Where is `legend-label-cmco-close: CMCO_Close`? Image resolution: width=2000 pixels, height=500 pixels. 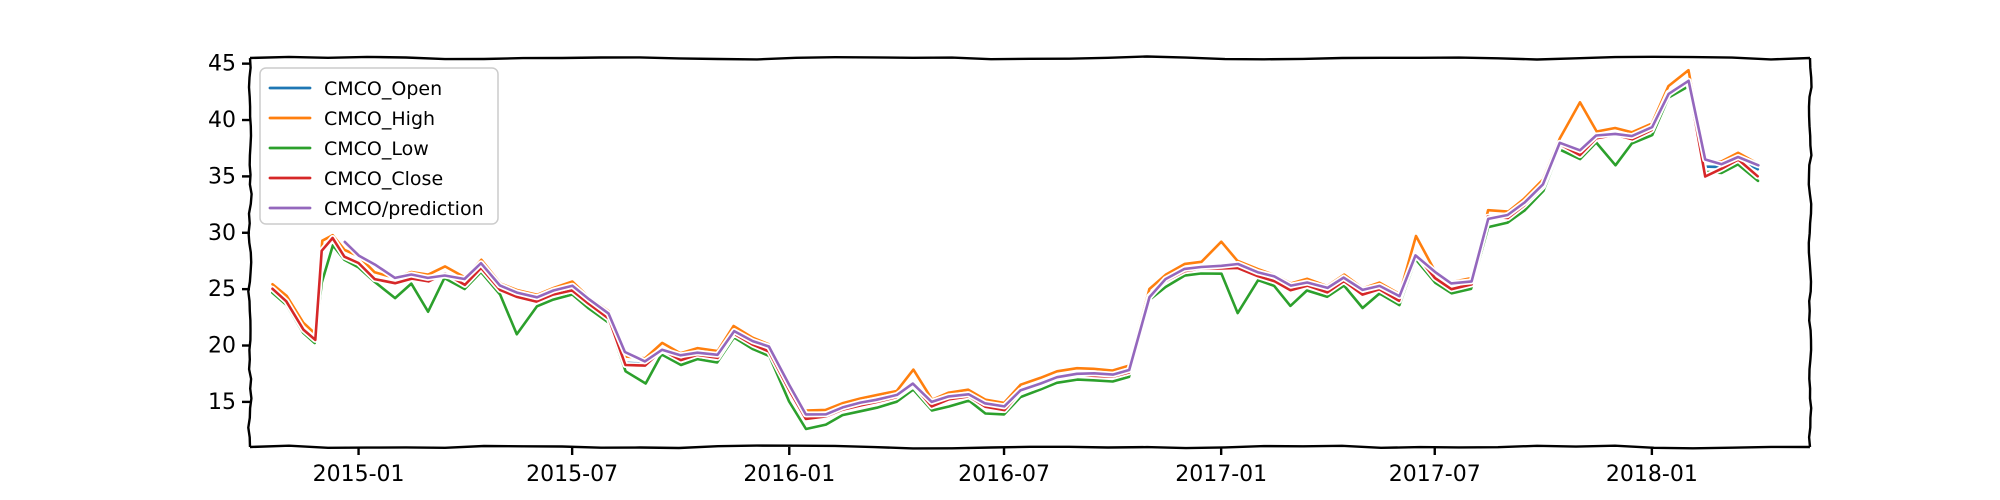 legend-label-cmco-close: CMCO_Close is located at coordinates (383, 179).